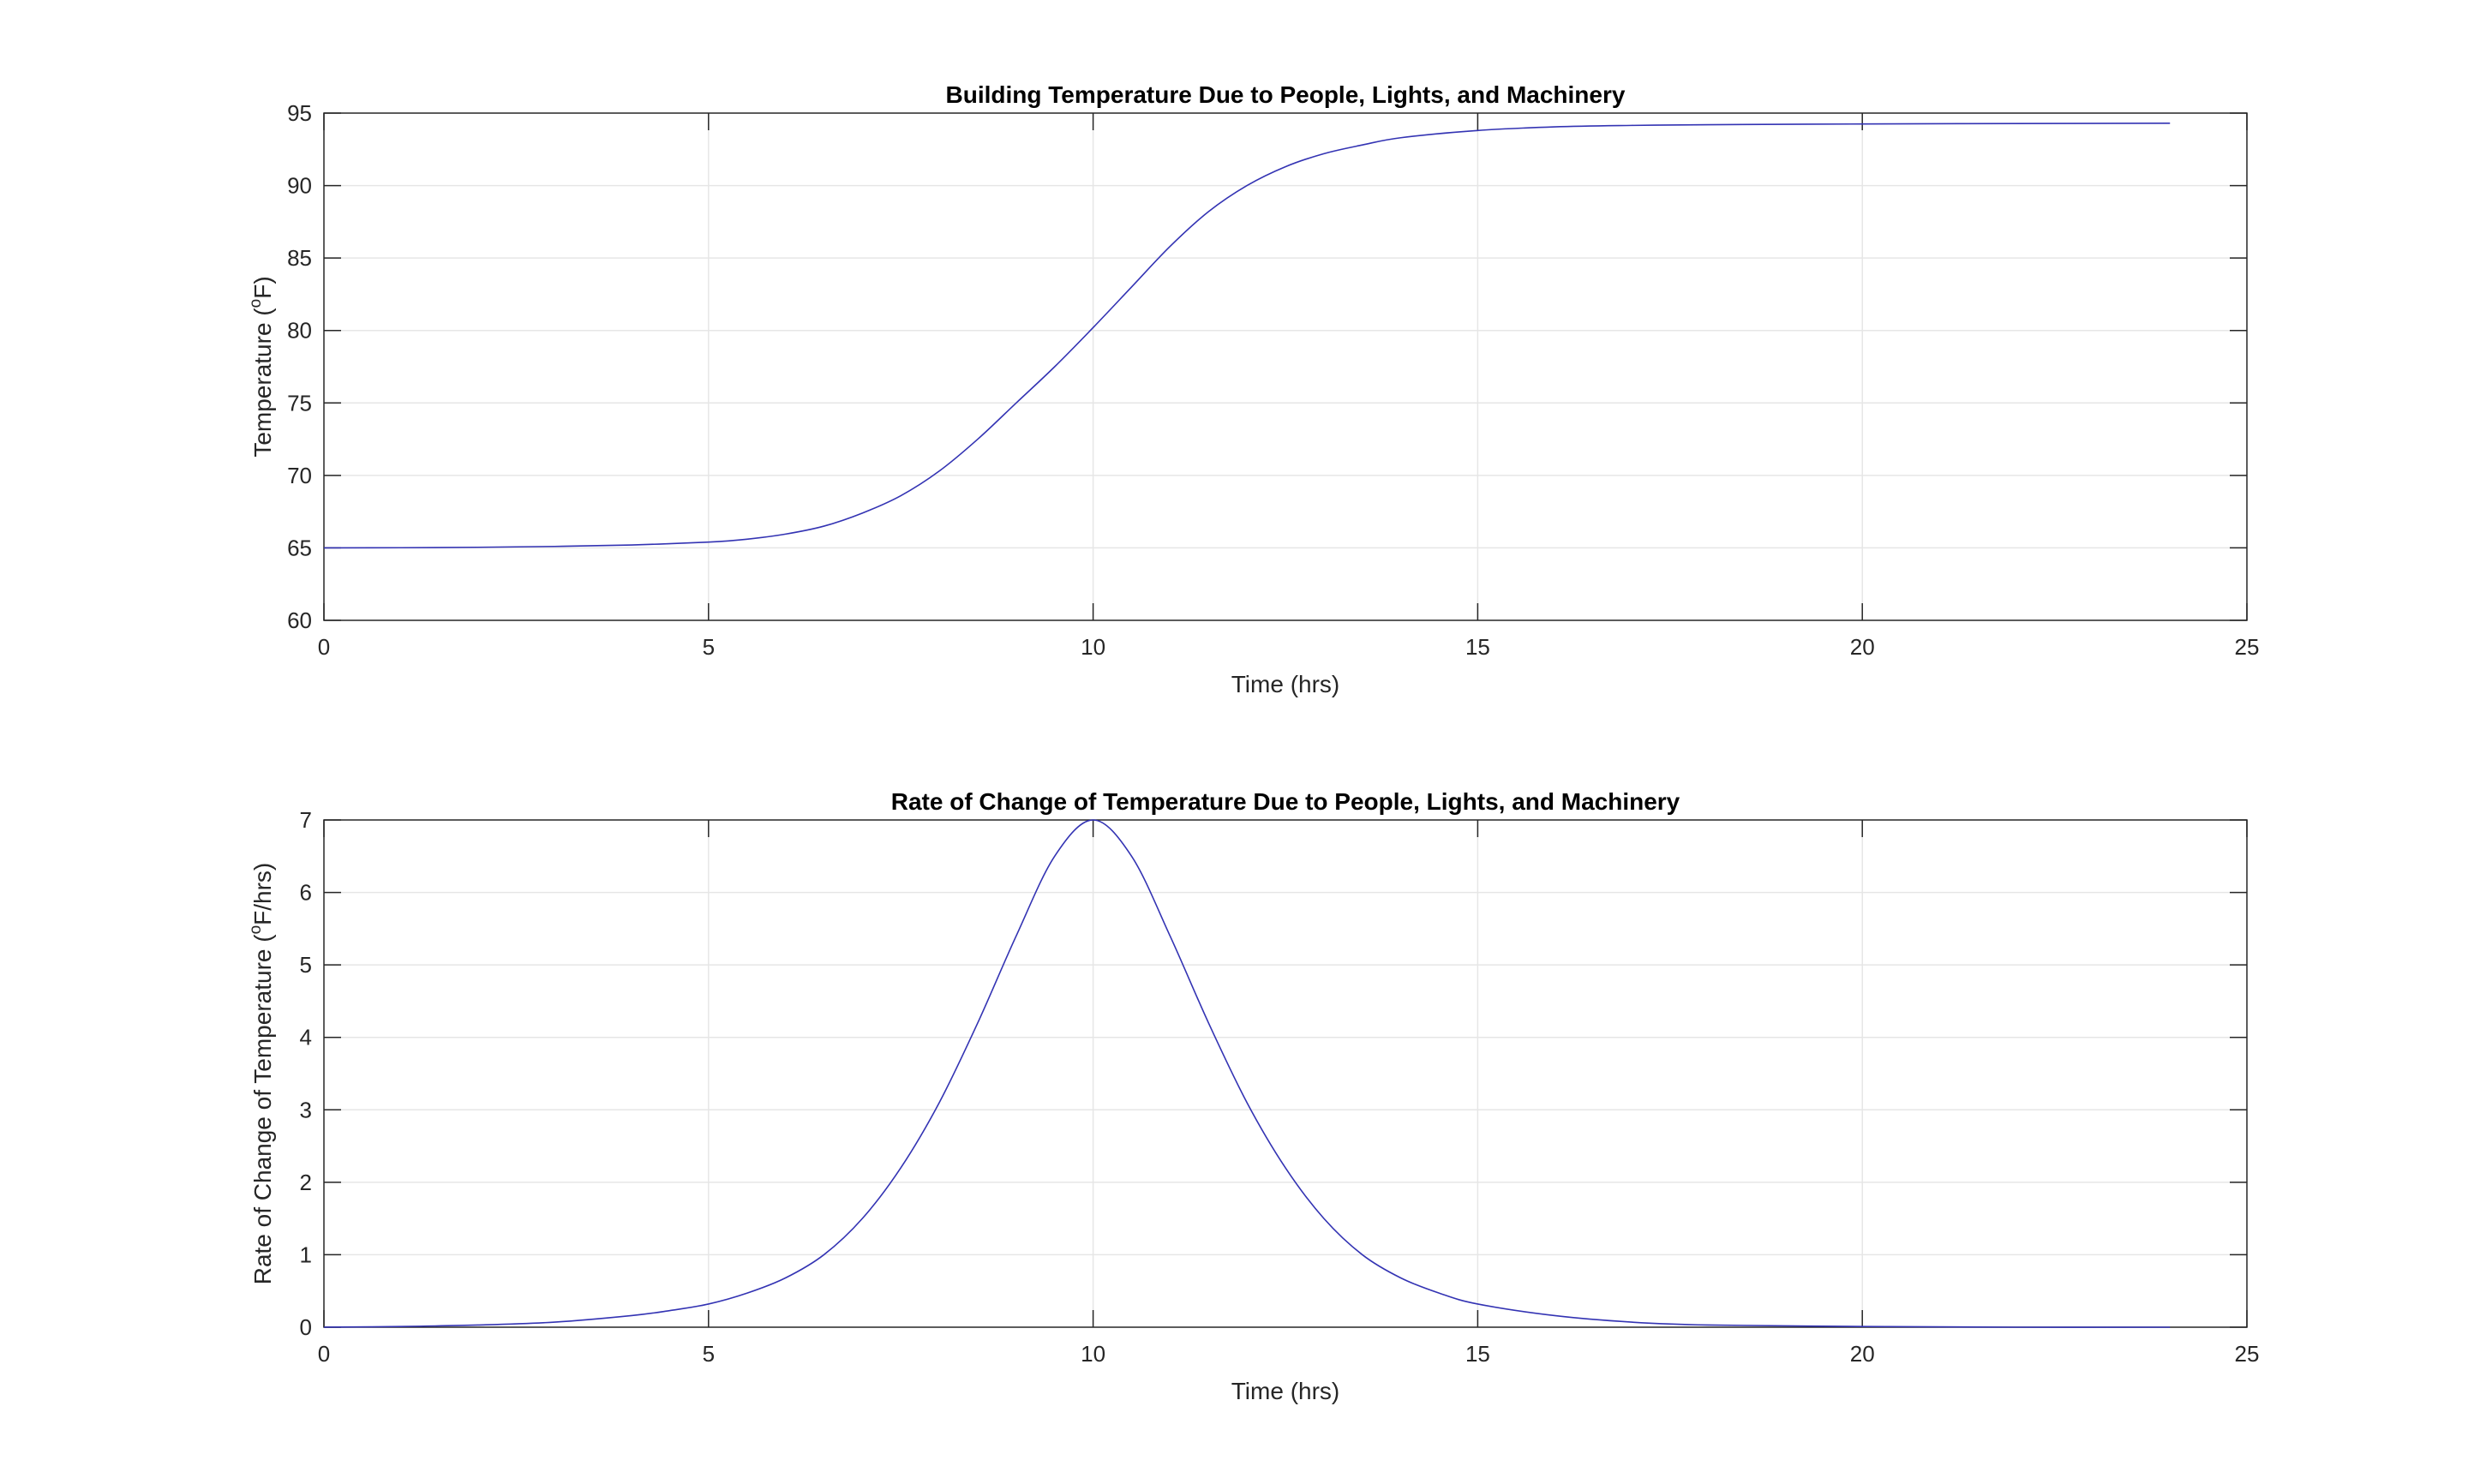 The width and height of the screenshot is (2468, 1484). I want to click on temperature-y-axis-label: Temperature (oF), so click(261, 367).